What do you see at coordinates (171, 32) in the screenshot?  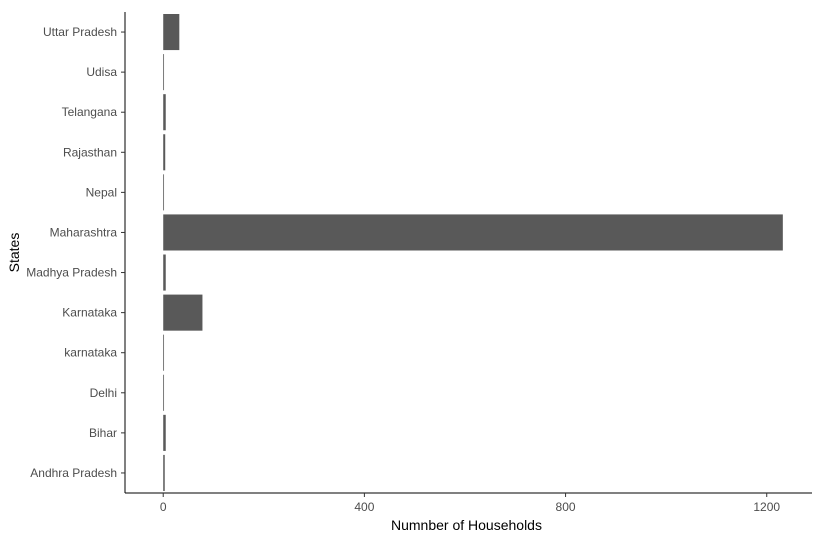 I see `bar-uttar-pradesh` at bounding box center [171, 32].